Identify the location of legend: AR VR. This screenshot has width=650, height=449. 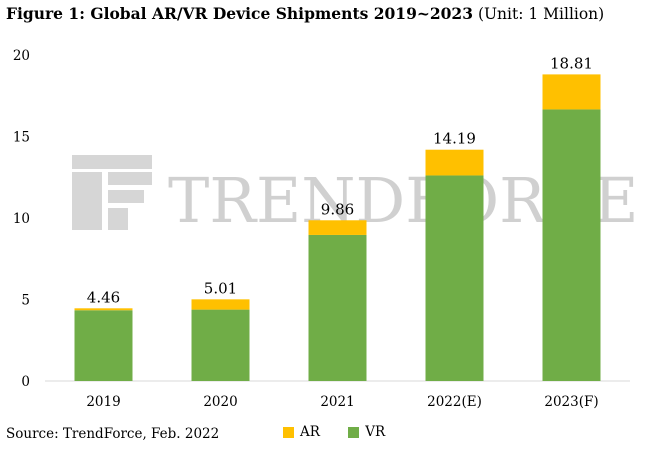
(346, 433).